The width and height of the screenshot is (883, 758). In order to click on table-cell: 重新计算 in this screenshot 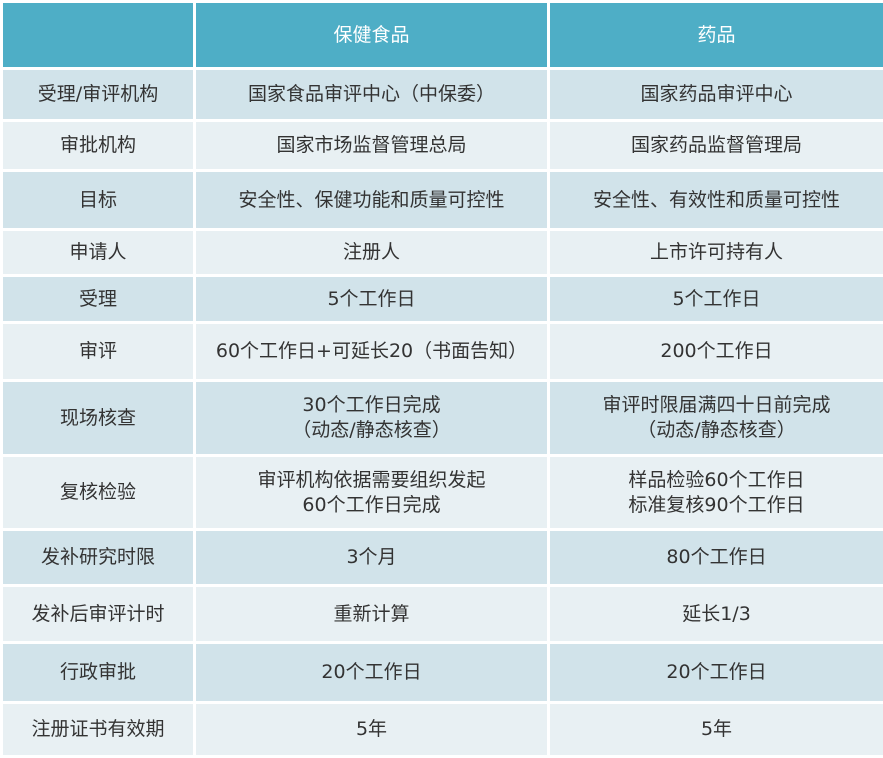, I will do `click(372, 614)`.